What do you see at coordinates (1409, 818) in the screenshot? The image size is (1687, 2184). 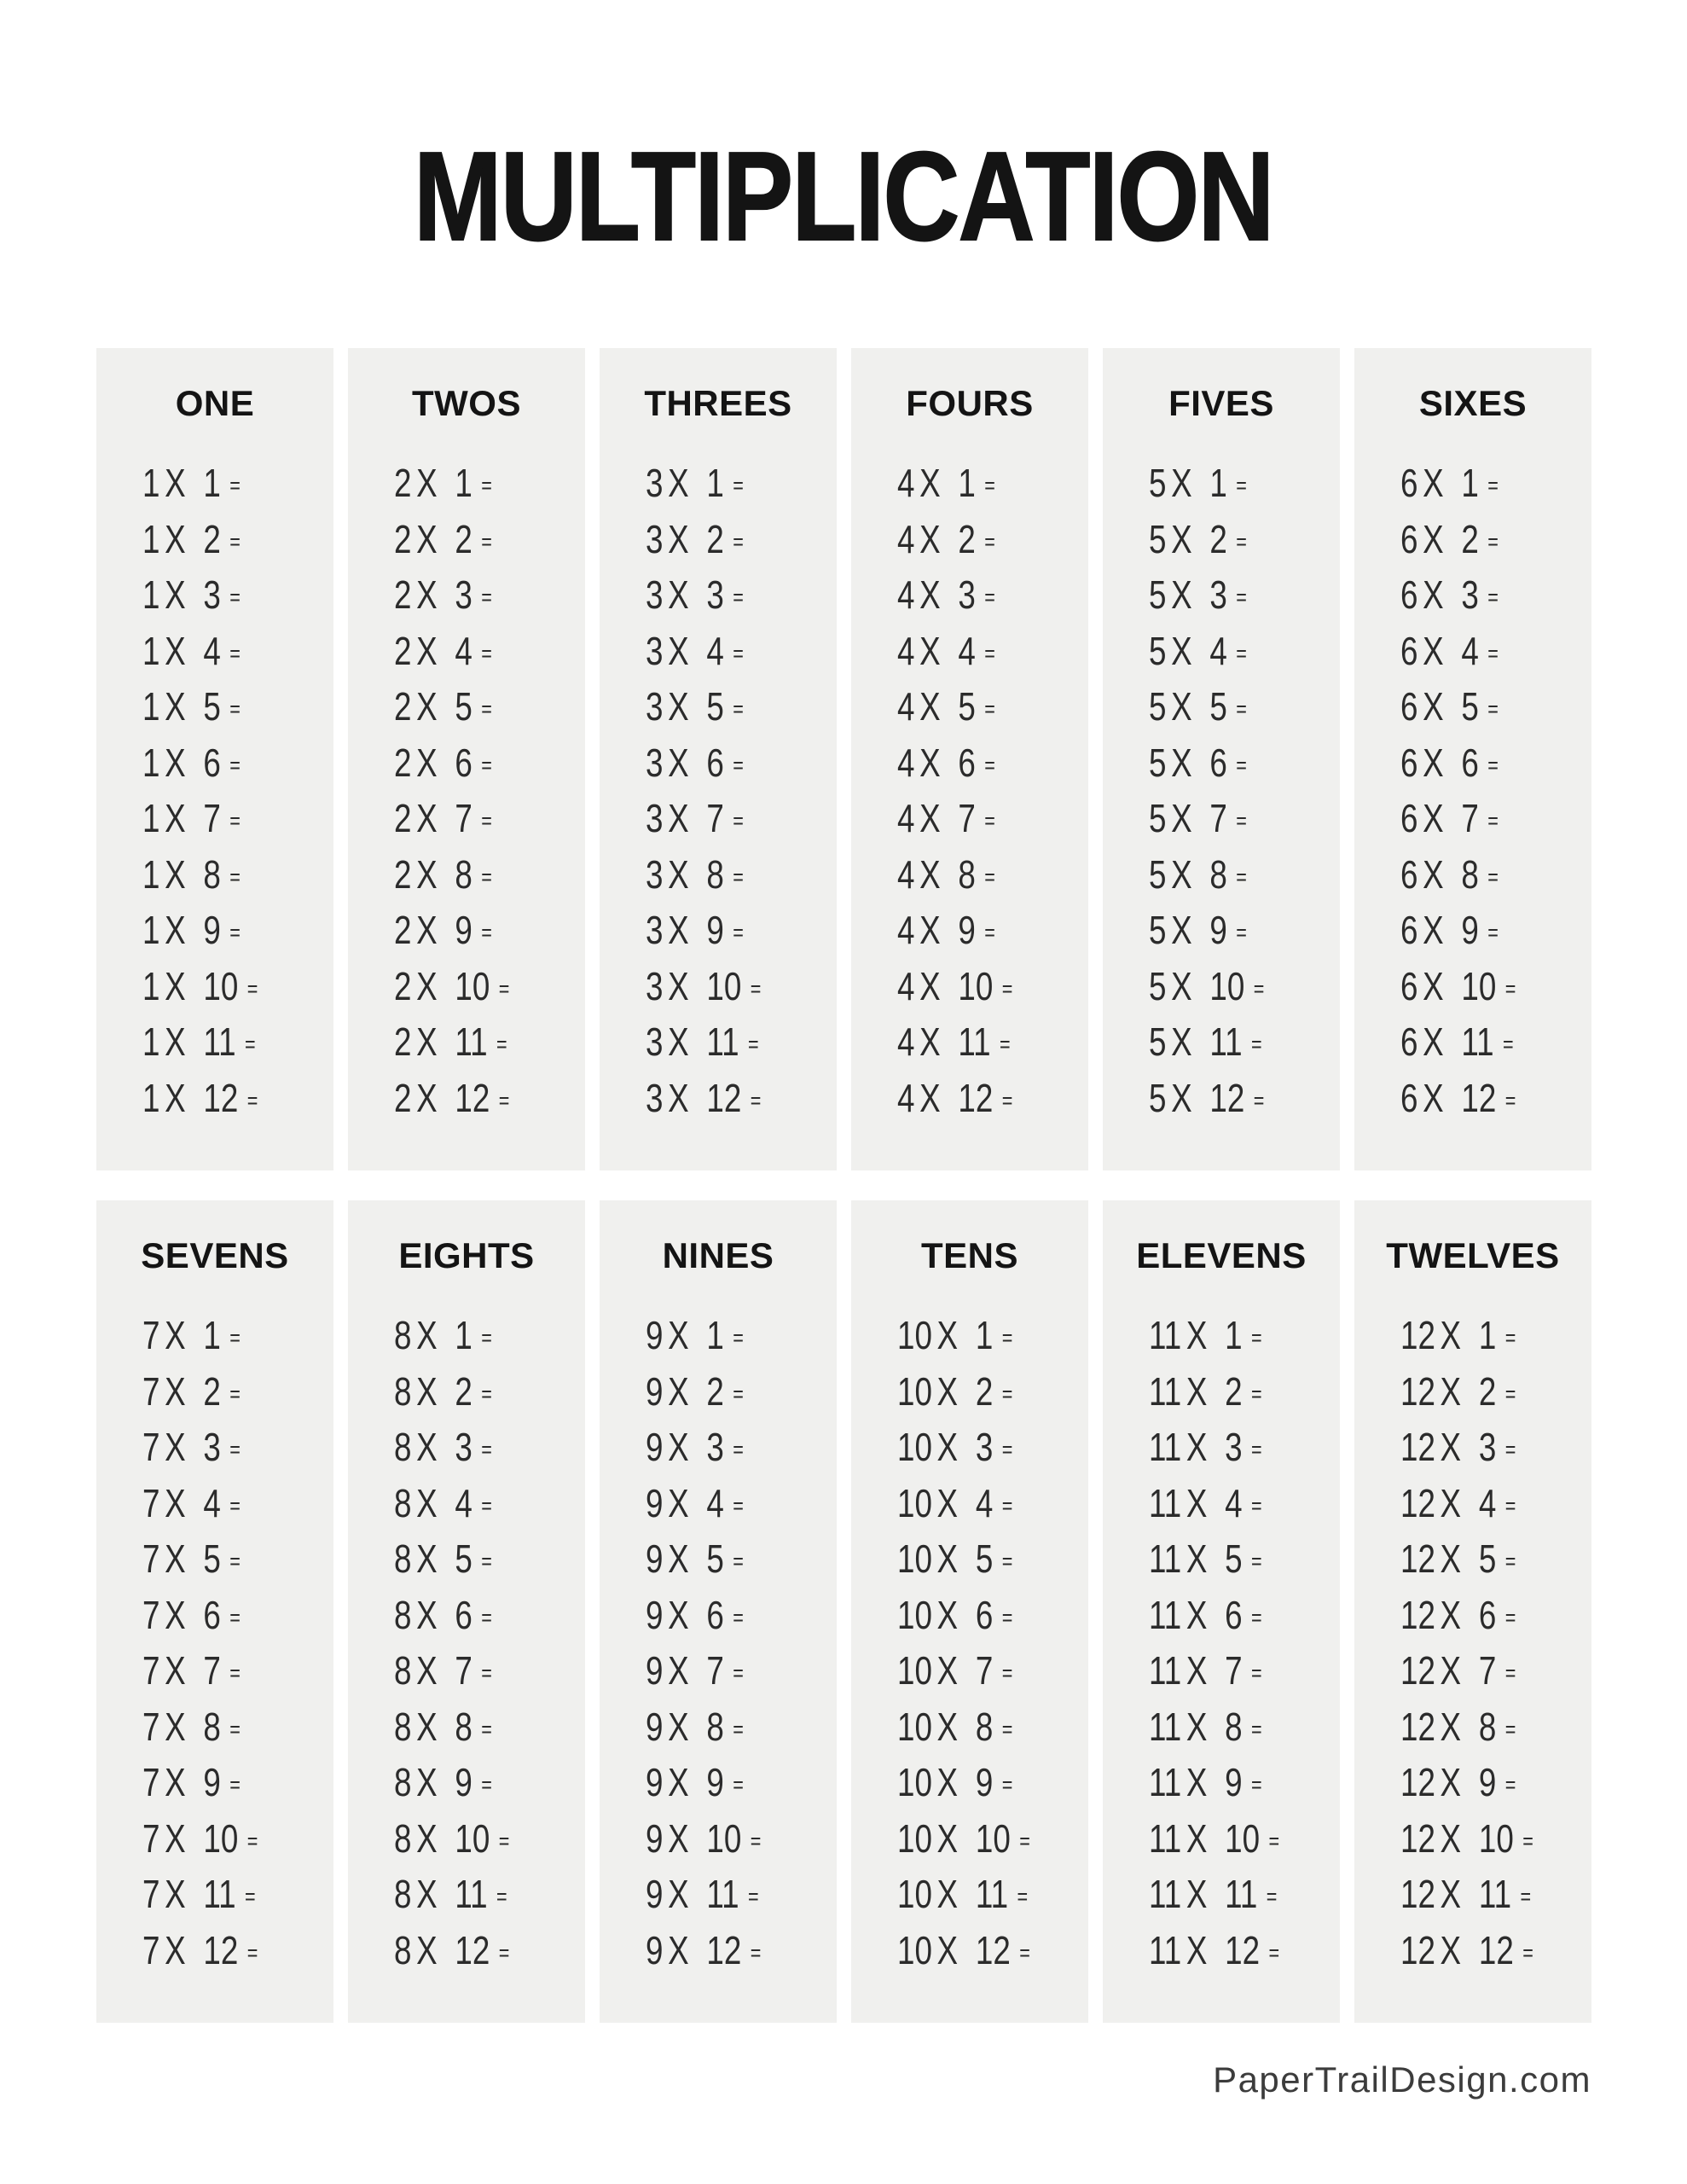 I see `multiplicand: 6` at bounding box center [1409, 818].